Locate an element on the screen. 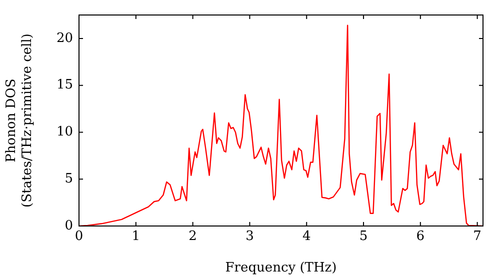 This screenshot has height=280, width=500. y-tick-label: 15 is located at coordinates (64, 85).